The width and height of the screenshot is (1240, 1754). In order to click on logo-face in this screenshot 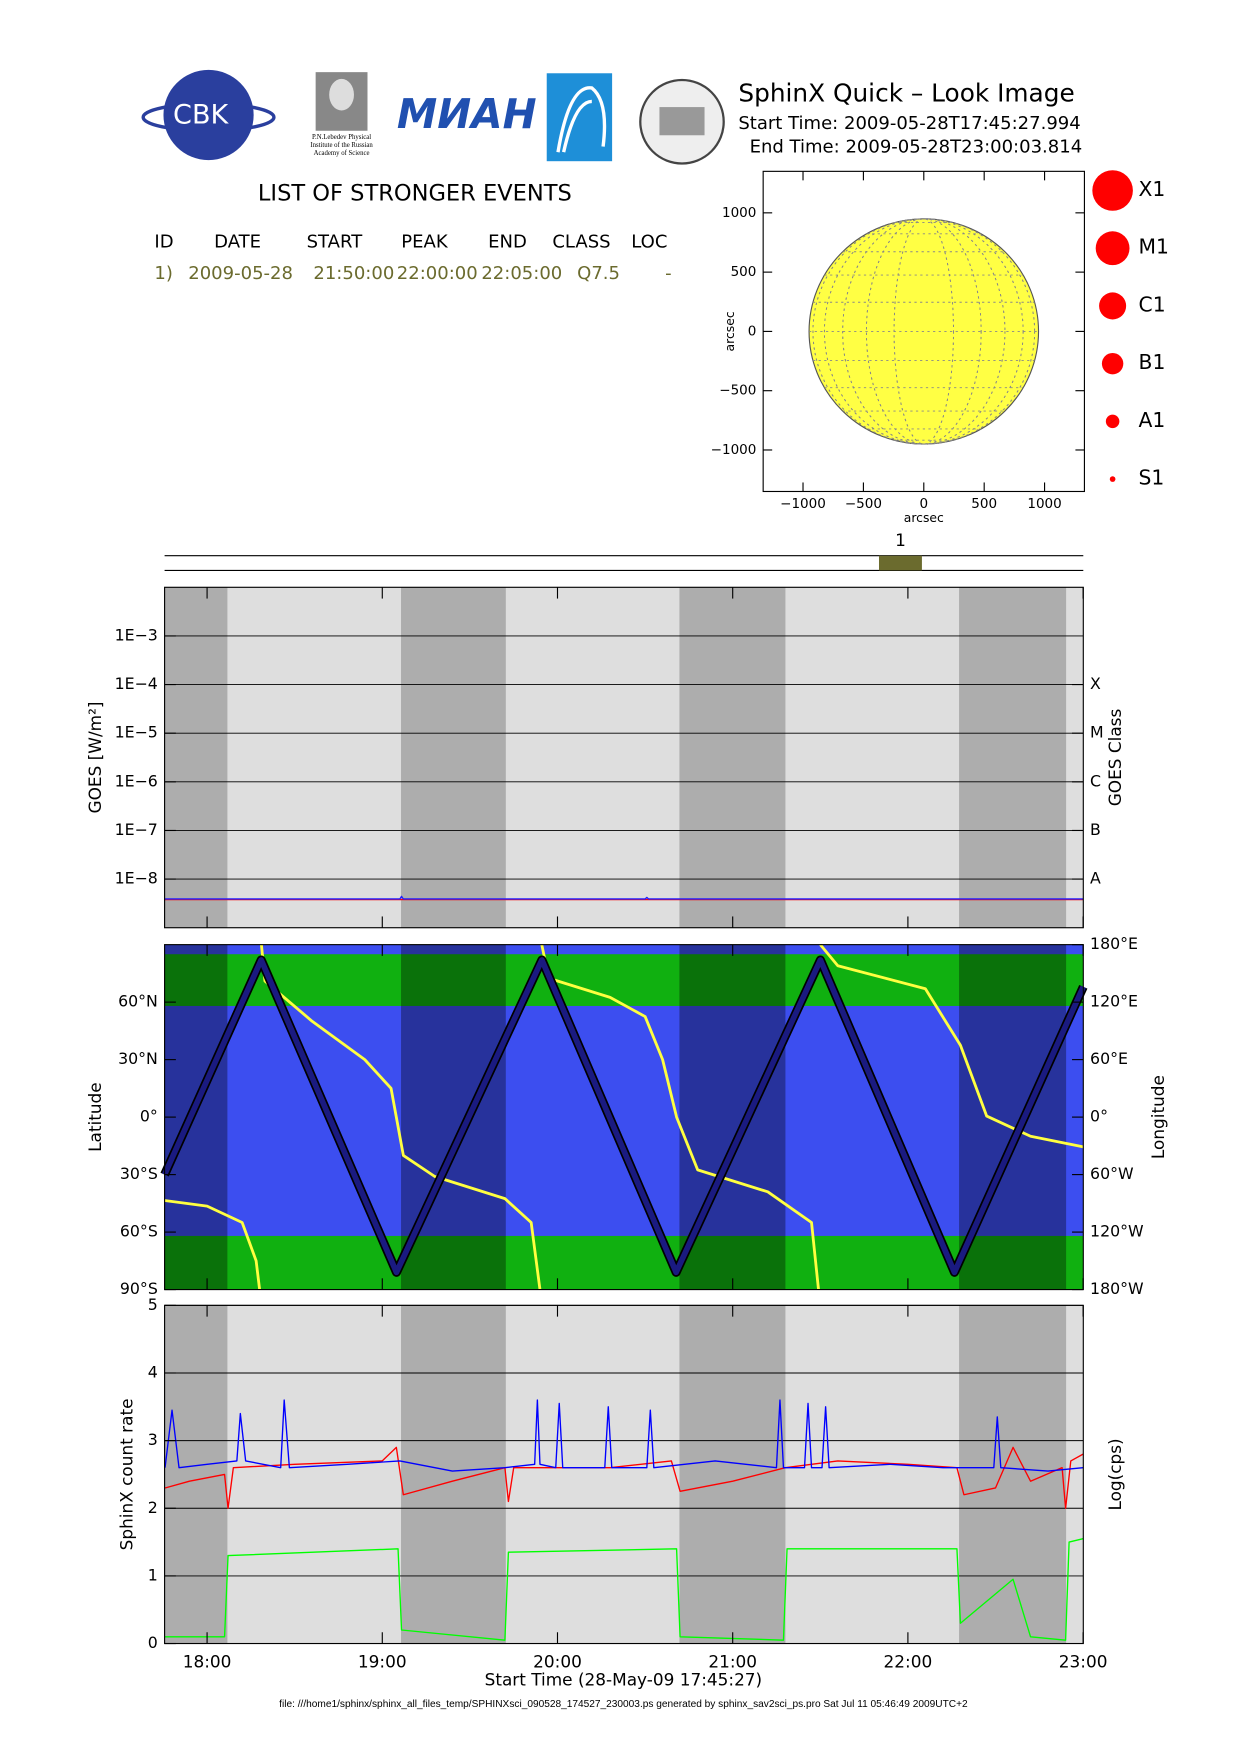, I will do `click(341, 94)`.